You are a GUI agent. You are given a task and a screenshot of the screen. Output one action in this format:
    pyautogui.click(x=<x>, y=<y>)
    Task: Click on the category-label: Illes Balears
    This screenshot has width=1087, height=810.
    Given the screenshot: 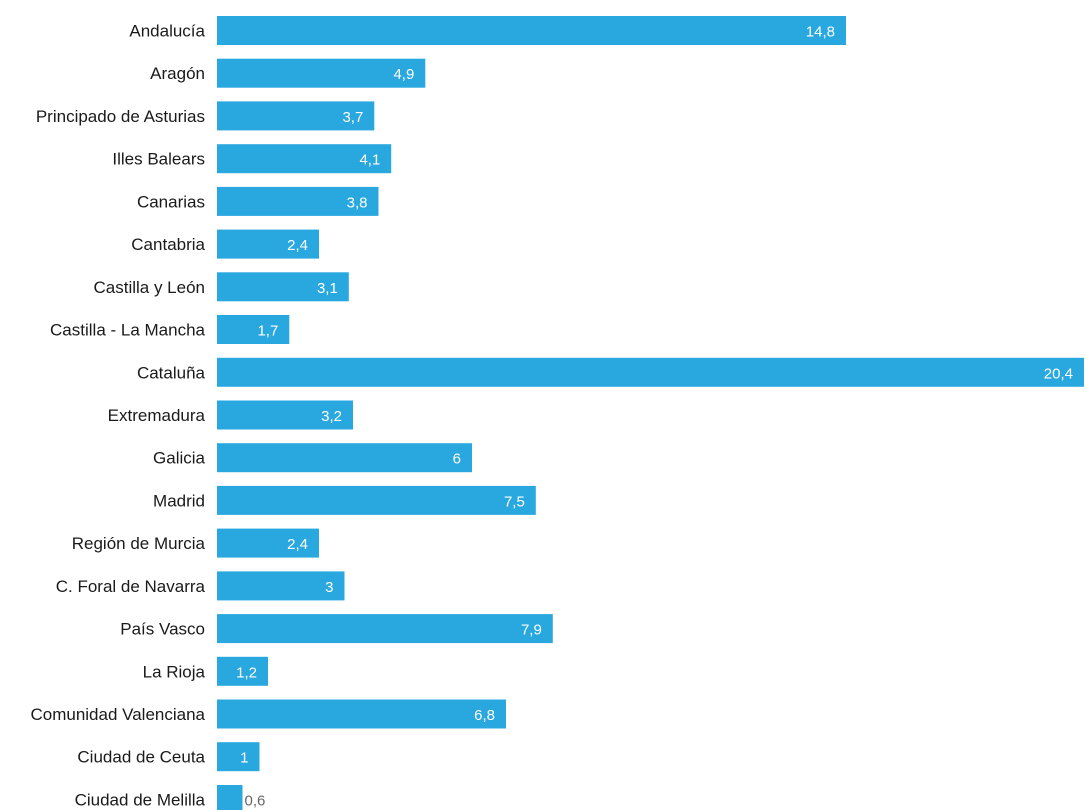 What is the action you would take?
    pyautogui.click(x=158, y=159)
    